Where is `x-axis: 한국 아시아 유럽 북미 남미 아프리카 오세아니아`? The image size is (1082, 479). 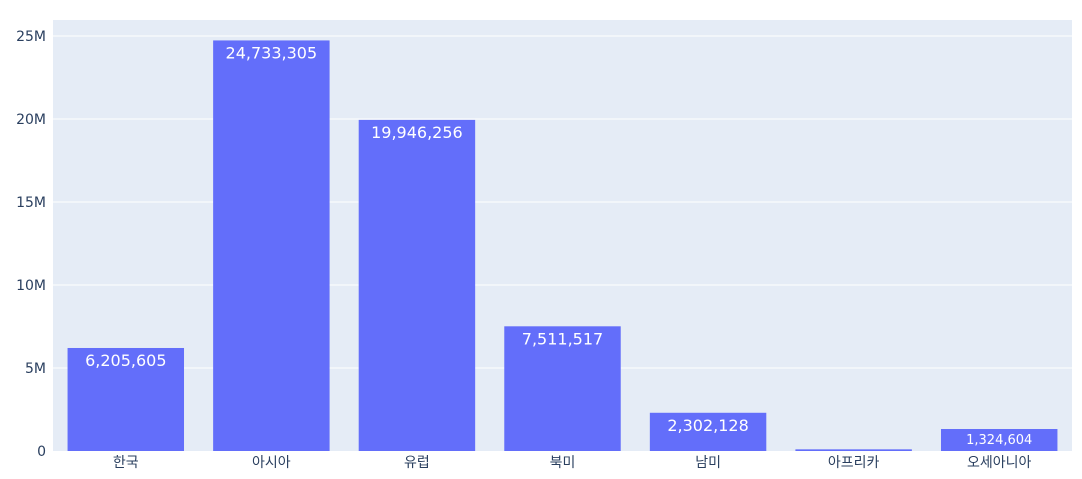 x-axis: 한국 아시아 유럽 북미 남미 아프리카 오세아니아 is located at coordinates (572, 463).